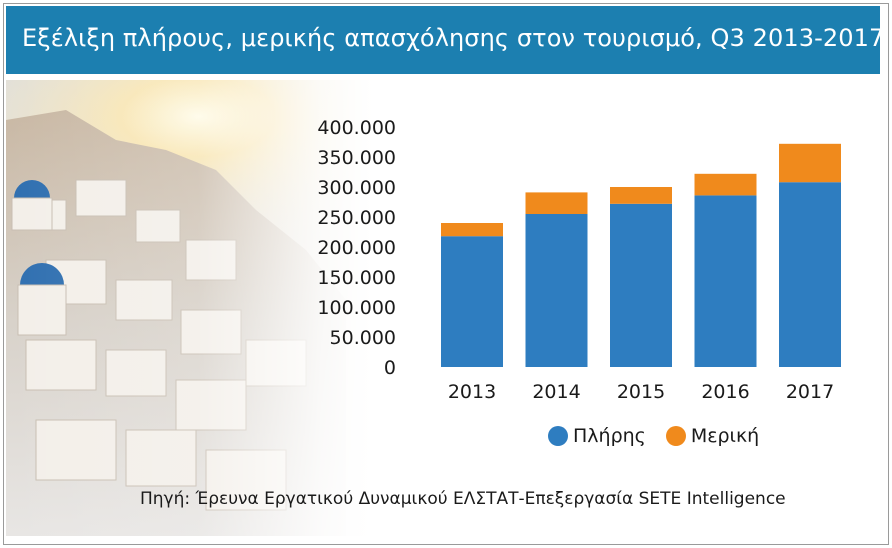  I want to click on bar-full-2016, so click(725, 281).